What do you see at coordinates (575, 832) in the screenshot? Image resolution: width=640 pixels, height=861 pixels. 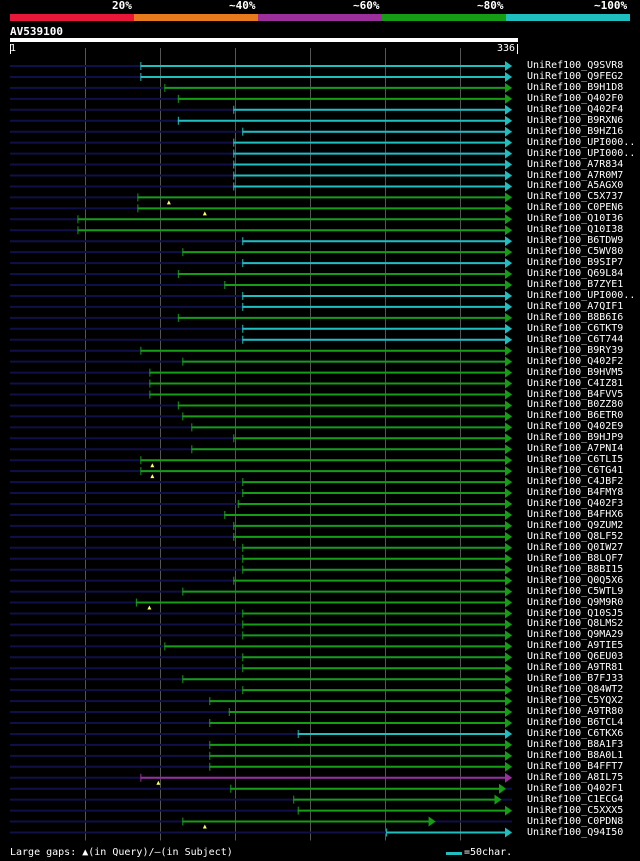 I see `hit-label-link: UniRef100_Q94I50` at bounding box center [575, 832].